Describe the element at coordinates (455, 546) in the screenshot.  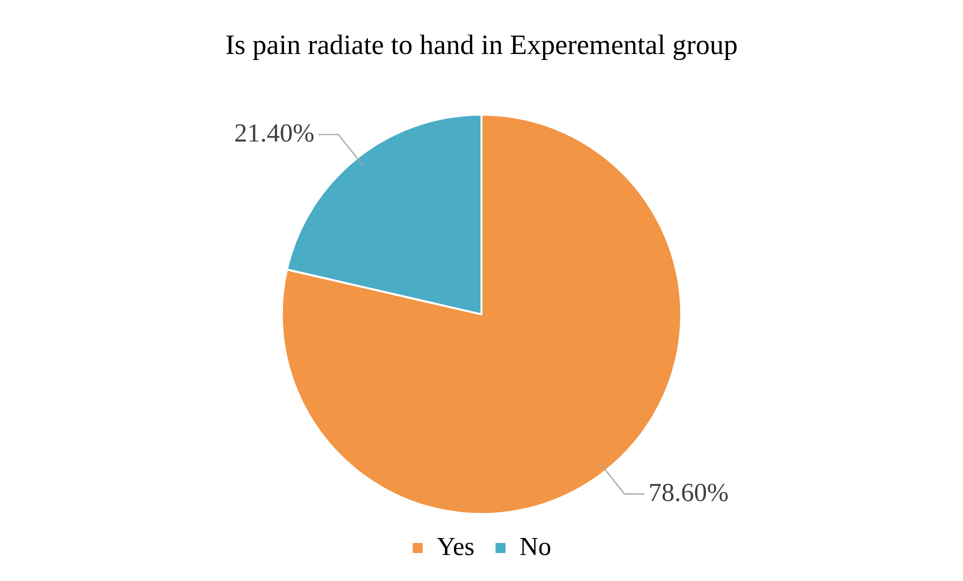
I see `legend-label: Yes` at that location.